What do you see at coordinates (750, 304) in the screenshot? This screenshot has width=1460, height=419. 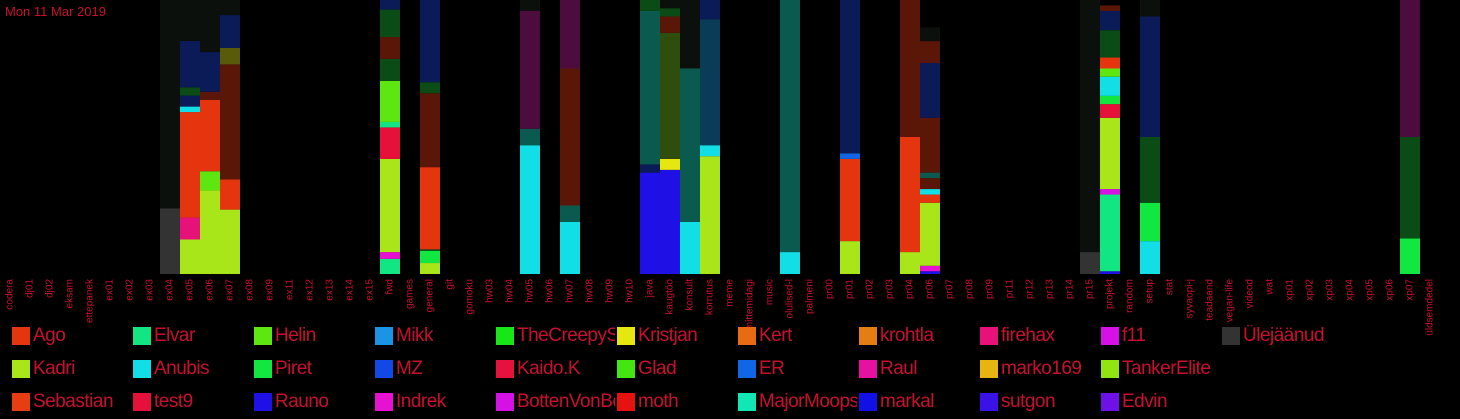 I see `x-tick-label-37: mittemidagi` at bounding box center [750, 304].